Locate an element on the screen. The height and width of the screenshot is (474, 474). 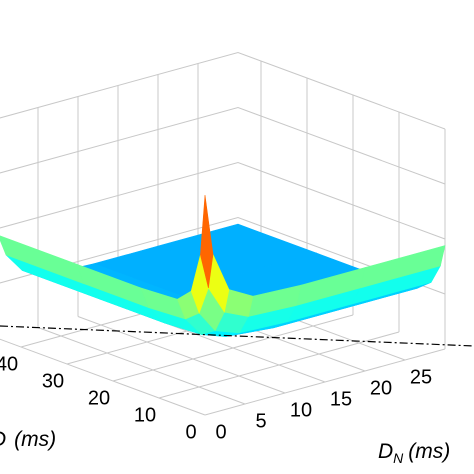
x-tick-label: 5 is located at coordinates (260, 421).